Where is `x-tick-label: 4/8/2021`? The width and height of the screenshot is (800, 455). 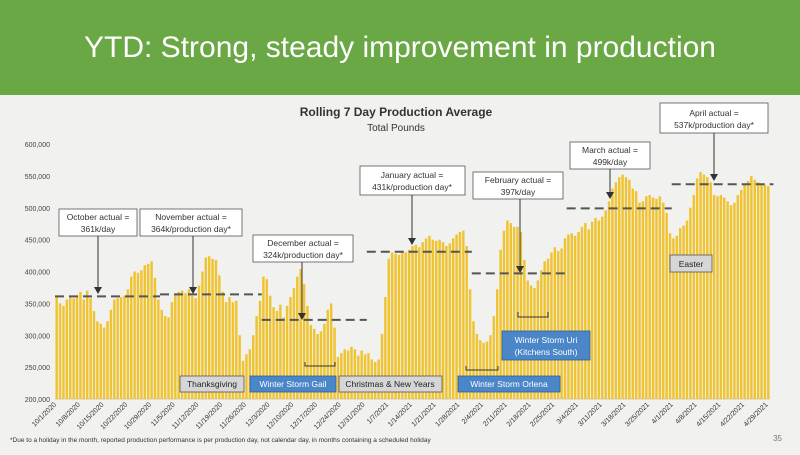
x-tick-label: 4/8/2021 is located at coordinates (686, 413).